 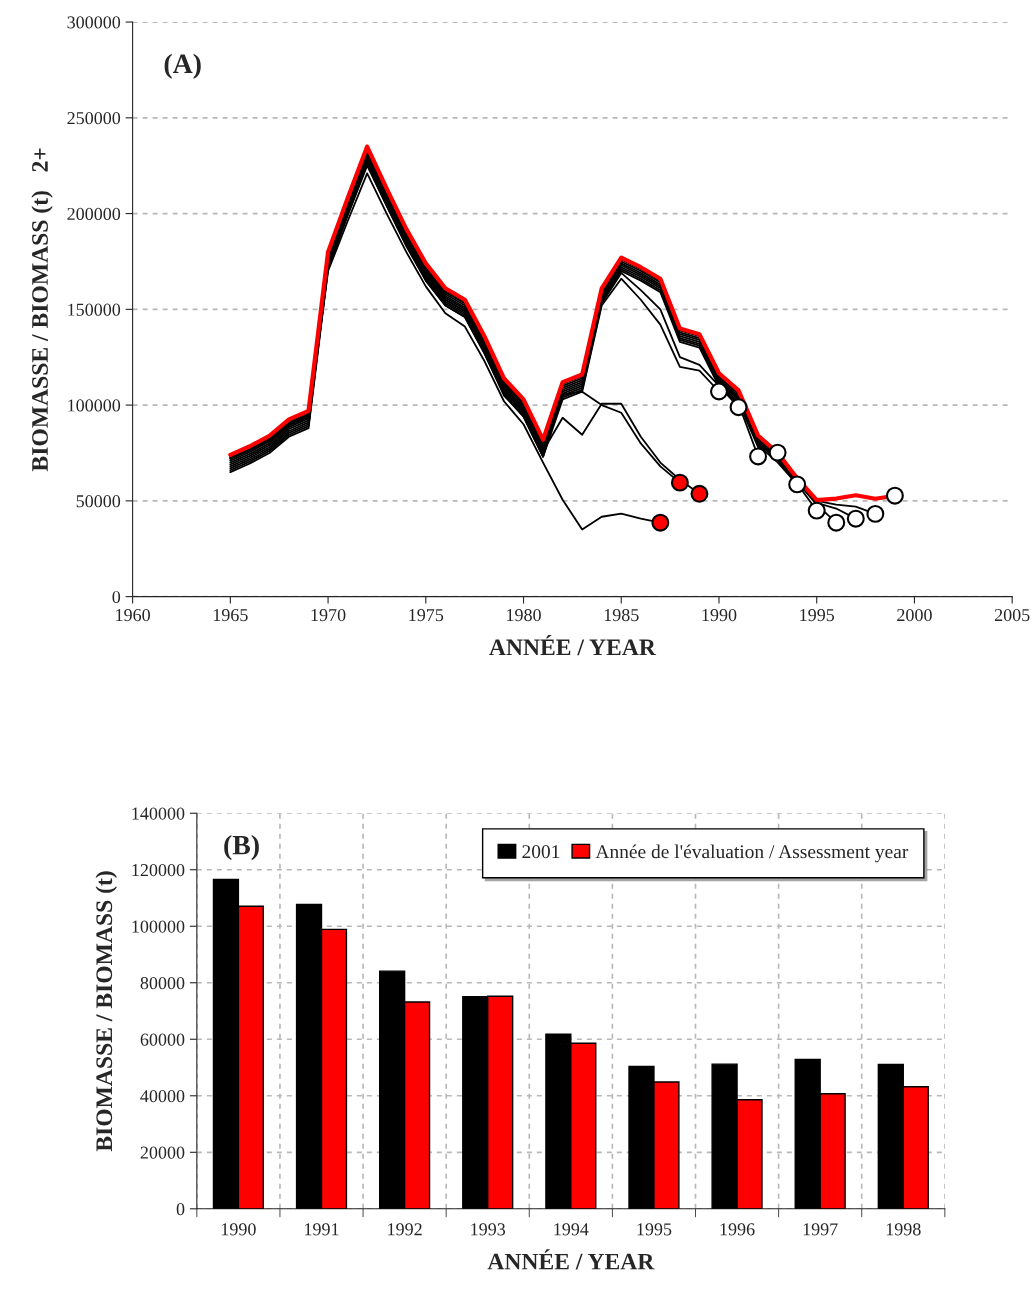 What do you see at coordinates (426, 615) in the screenshot?
I see `x-tick-label: 1975` at bounding box center [426, 615].